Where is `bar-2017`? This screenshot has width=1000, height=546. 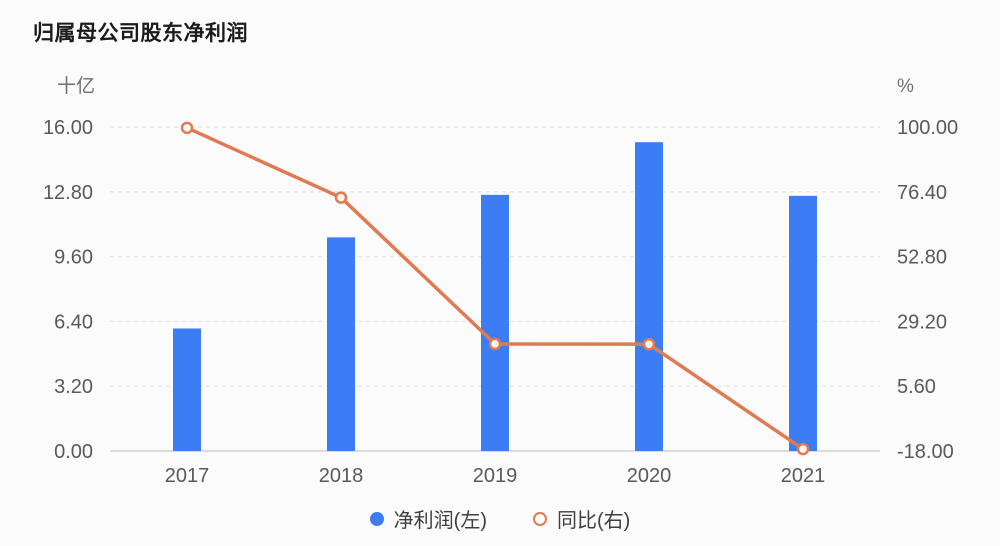
bar-2017 is located at coordinates (187, 389).